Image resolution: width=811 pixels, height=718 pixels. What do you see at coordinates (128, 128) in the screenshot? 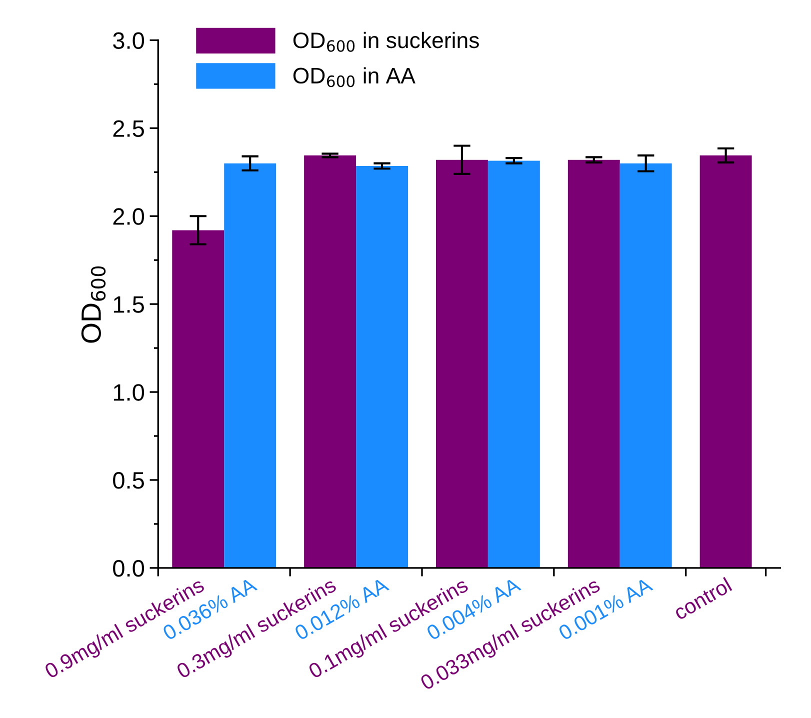
I see `y-tick-label: 2.5` at bounding box center [128, 128].